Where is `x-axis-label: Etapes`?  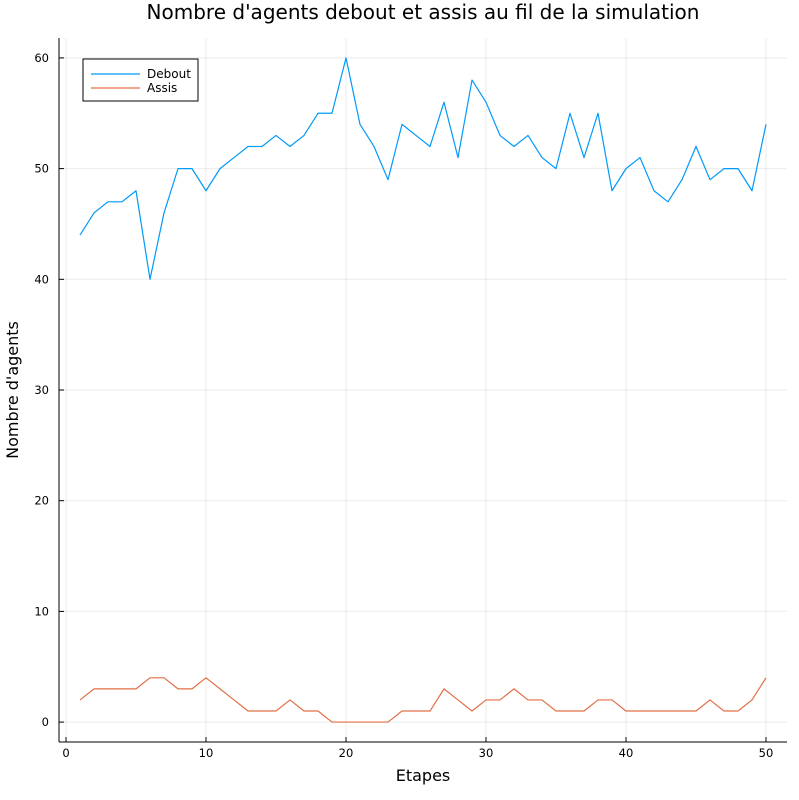
x-axis-label: Etapes is located at coordinates (423, 775).